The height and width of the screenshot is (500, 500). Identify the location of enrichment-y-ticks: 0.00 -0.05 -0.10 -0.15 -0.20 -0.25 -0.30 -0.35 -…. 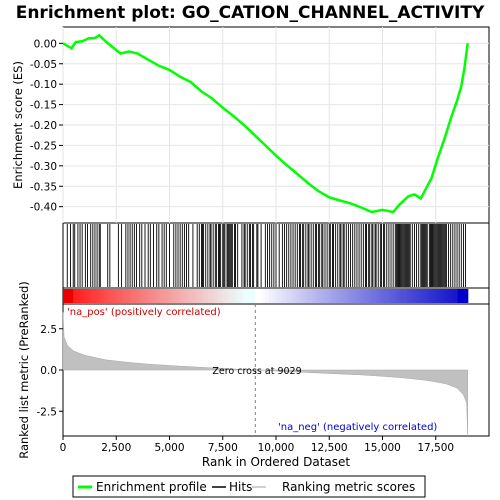
(46, 126).